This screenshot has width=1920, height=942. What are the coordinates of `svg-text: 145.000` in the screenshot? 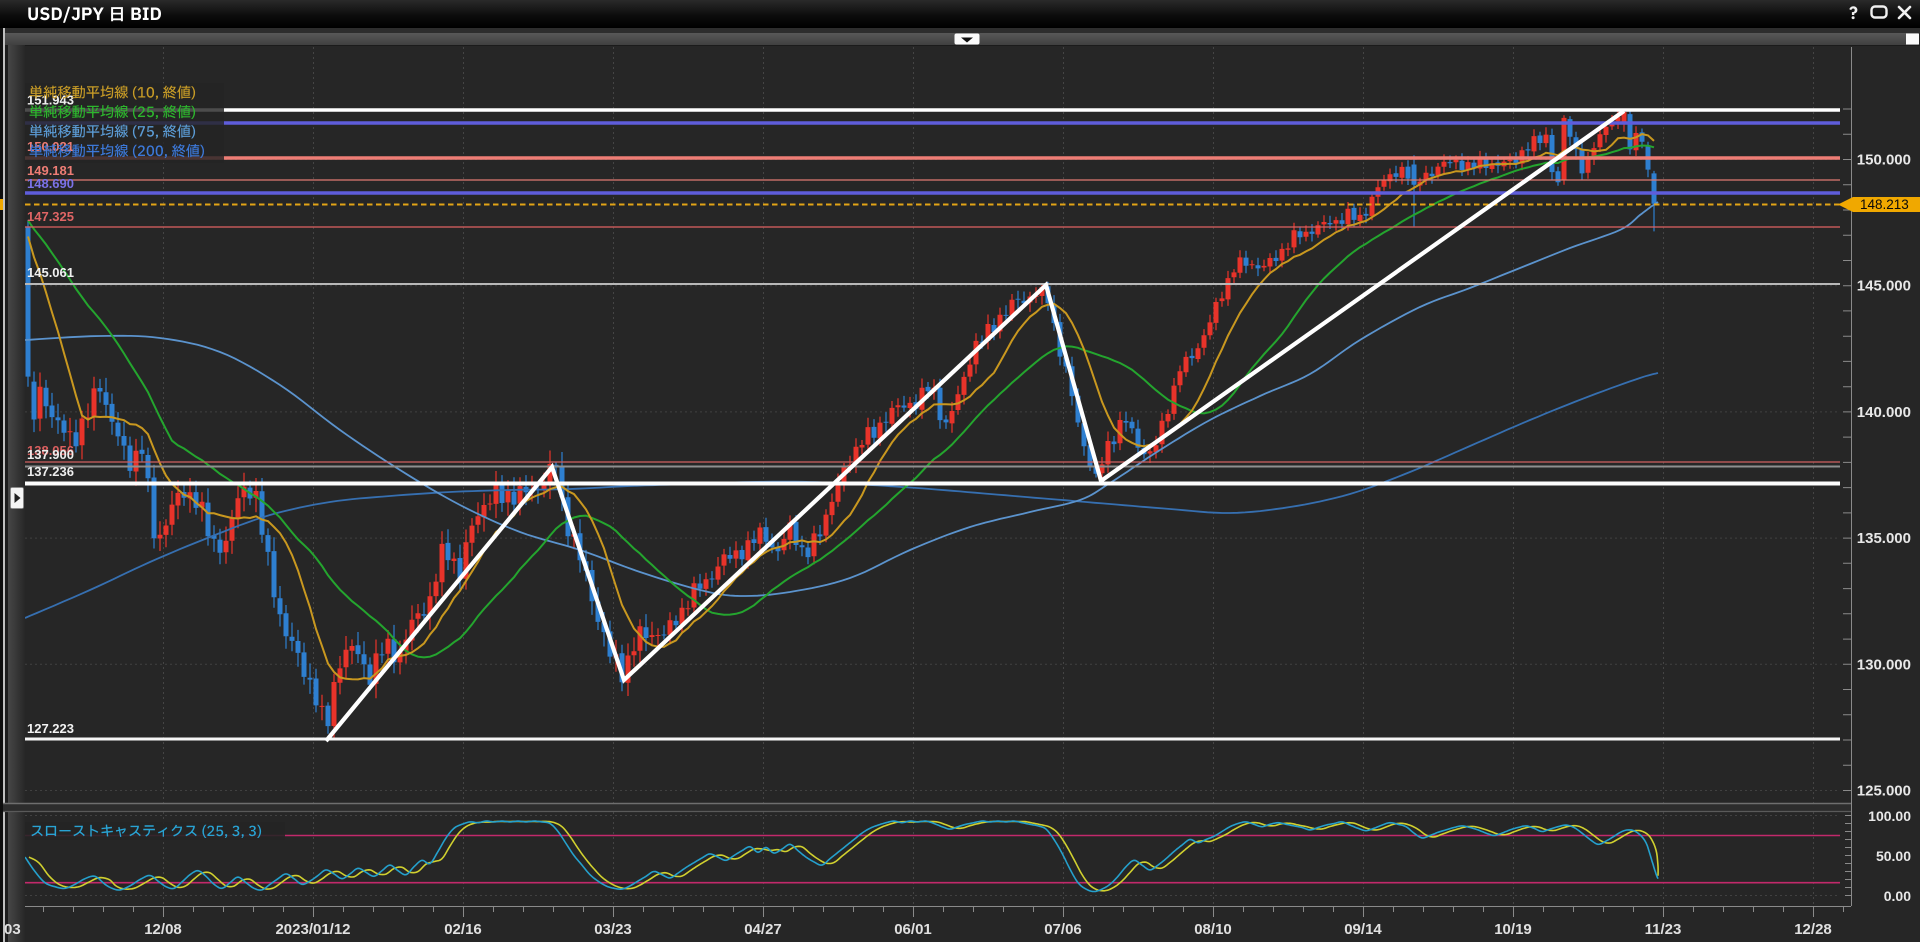 It's located at (1884, 286).